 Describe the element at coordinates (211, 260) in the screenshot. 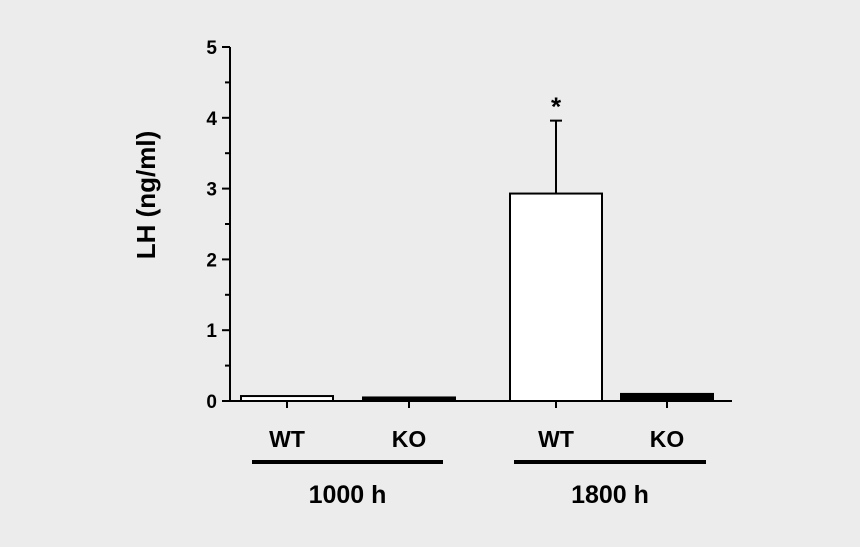

I see `y-tick-label: 2` at that location.